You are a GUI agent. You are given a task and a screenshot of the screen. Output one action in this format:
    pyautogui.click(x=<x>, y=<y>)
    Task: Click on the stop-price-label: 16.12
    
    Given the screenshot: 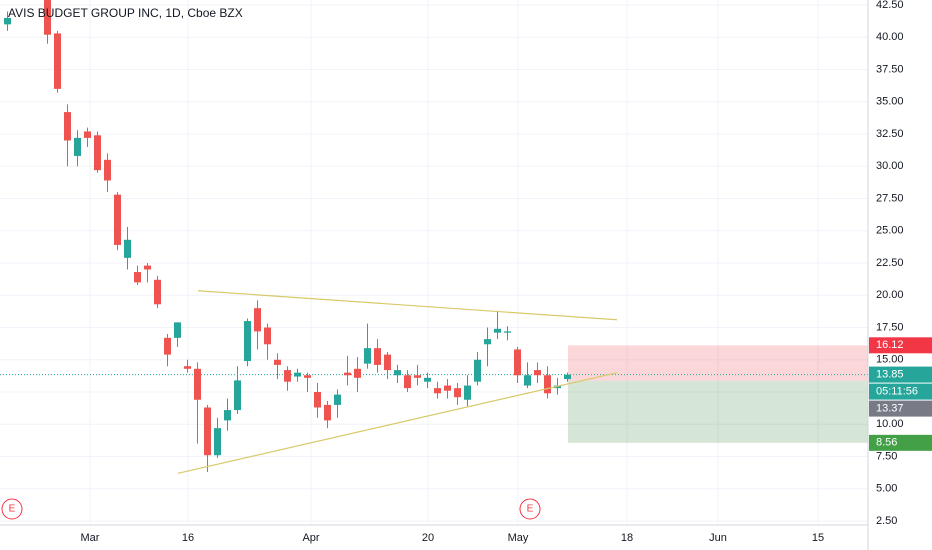 What is the action you would take?
    pyautogui.click(x=890, y=345)
    